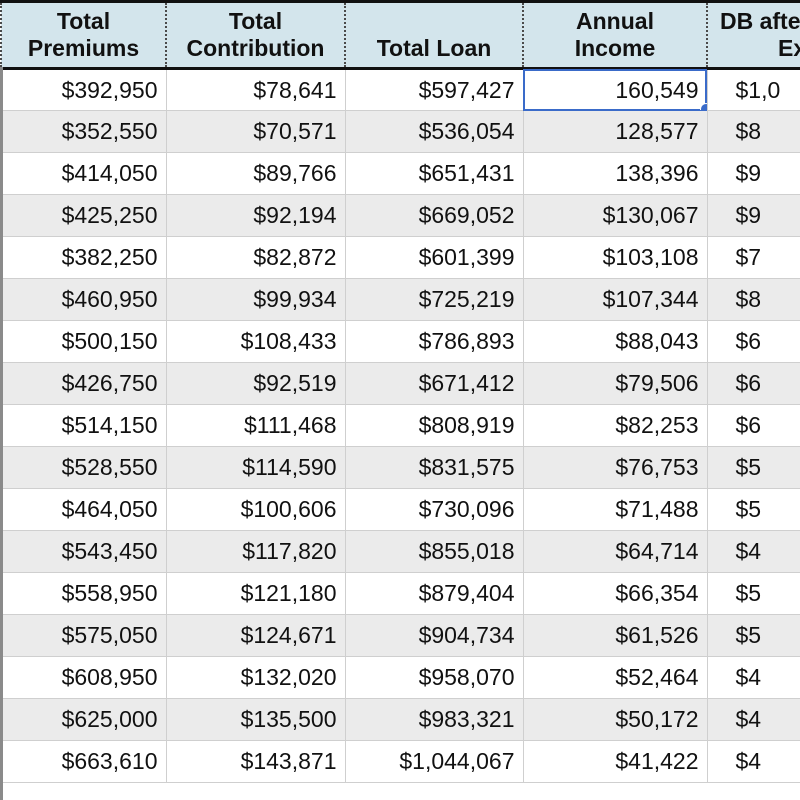  I want to click on header-db-after-ex: DB afte Ex, so click(753, 35).